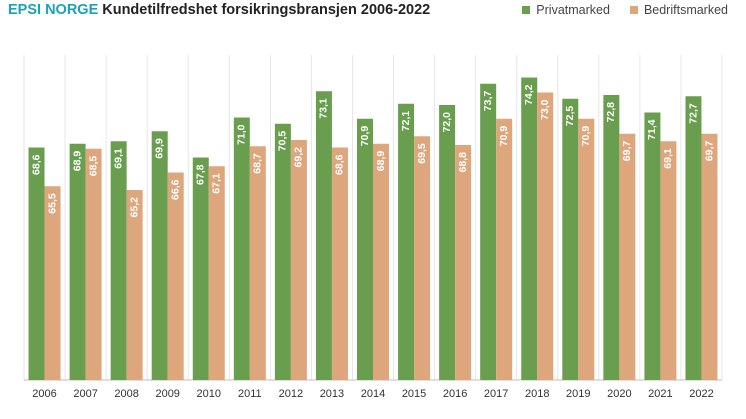  I want to click on data-label-bedriftsmarked-2012: 69,2, so click(299, 157).